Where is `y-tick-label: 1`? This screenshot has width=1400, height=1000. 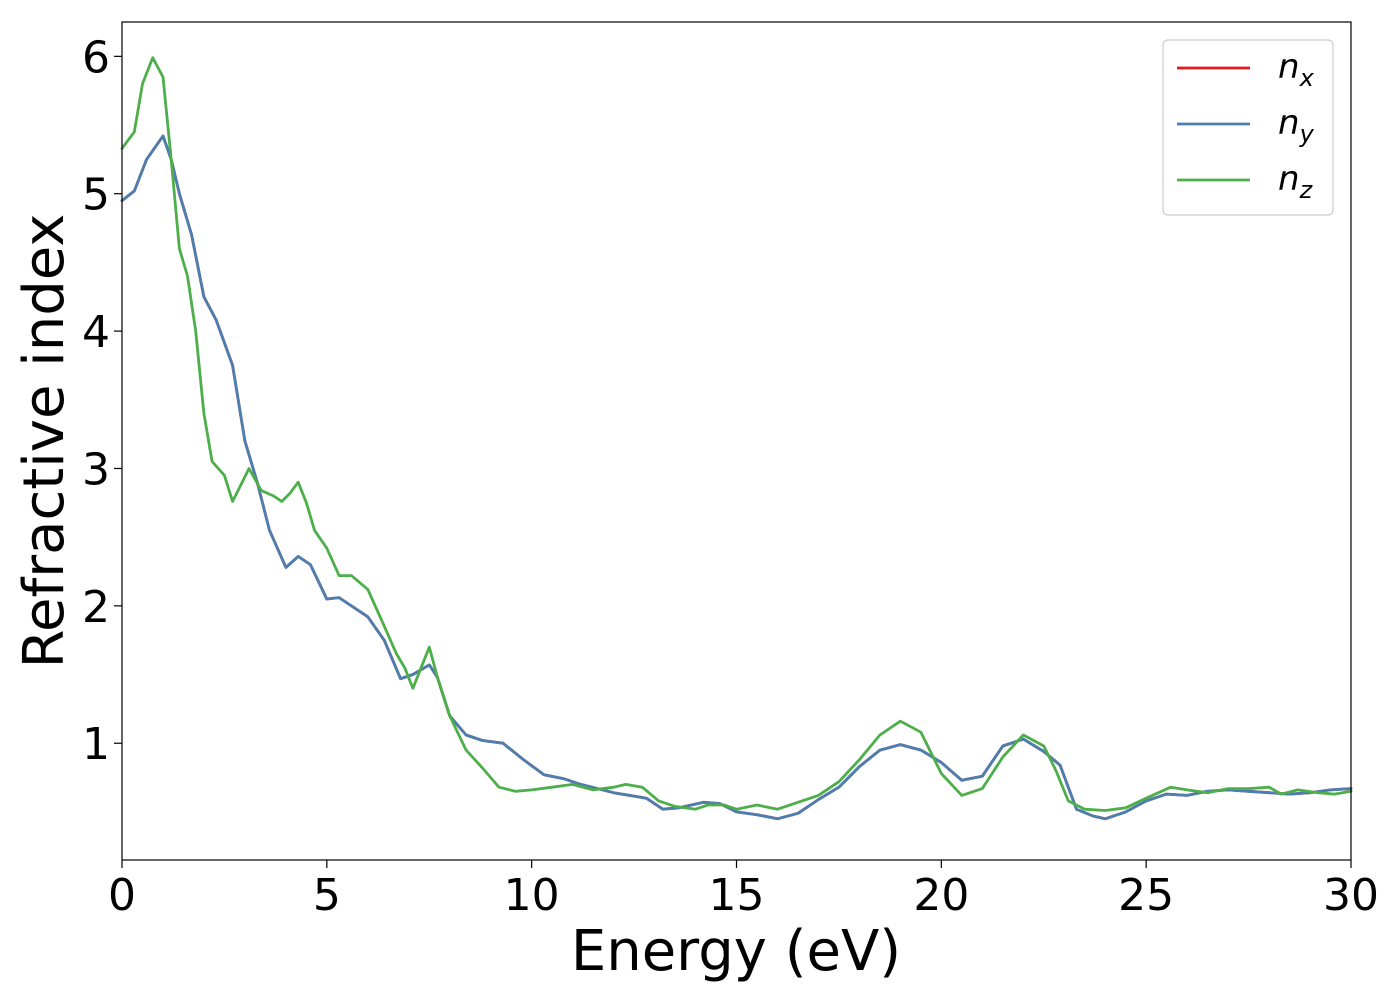
y-tick-label: 1 is located at coordinates (96, 744).